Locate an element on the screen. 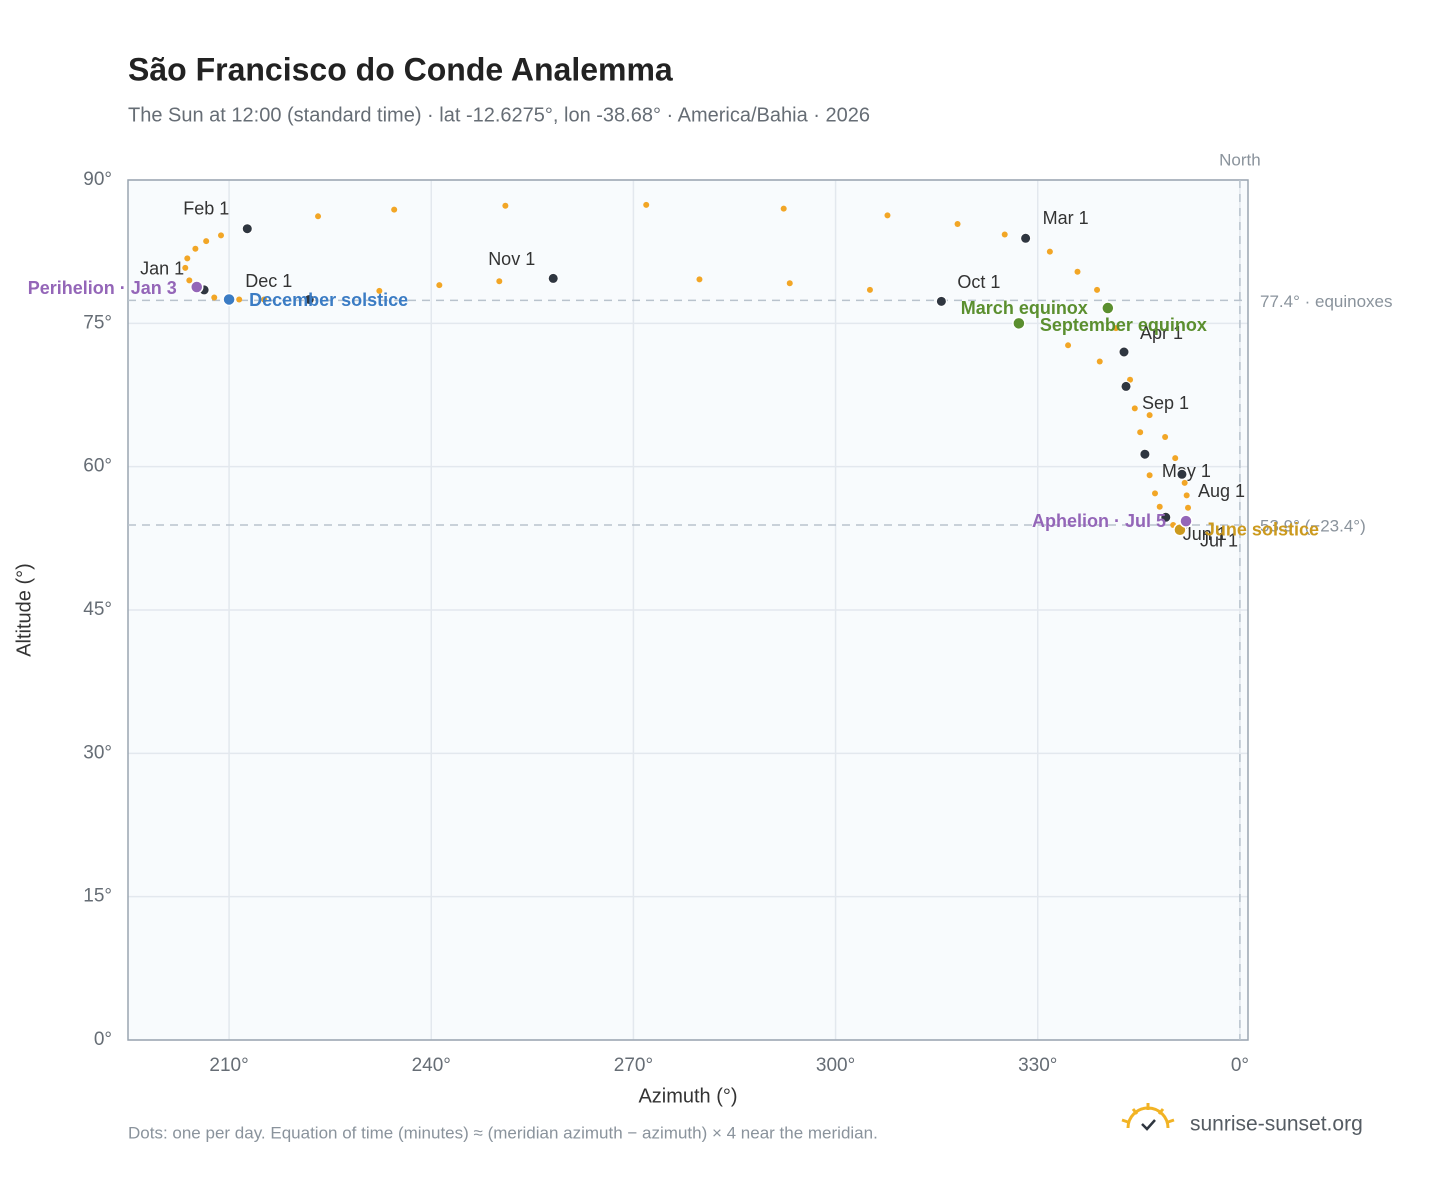 The image size is (1448, 1188). y-tick-label: 75° is located at coordinates (97, 322).